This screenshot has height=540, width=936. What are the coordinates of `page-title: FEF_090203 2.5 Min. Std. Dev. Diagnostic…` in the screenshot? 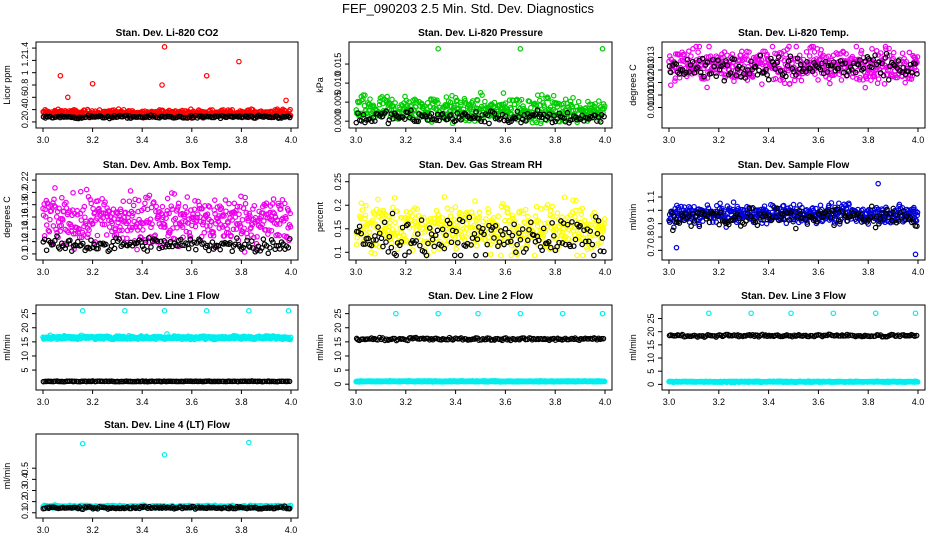 It's located at (468, 8).